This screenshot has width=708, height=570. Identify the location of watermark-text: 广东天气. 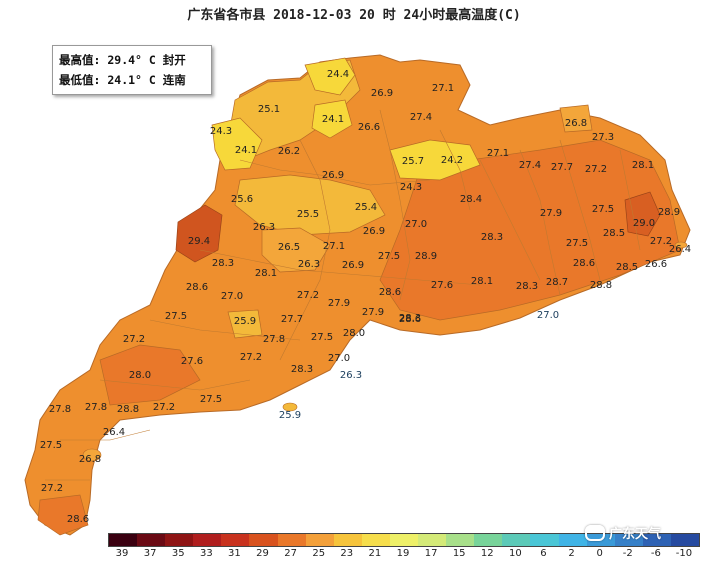
(635, 534).